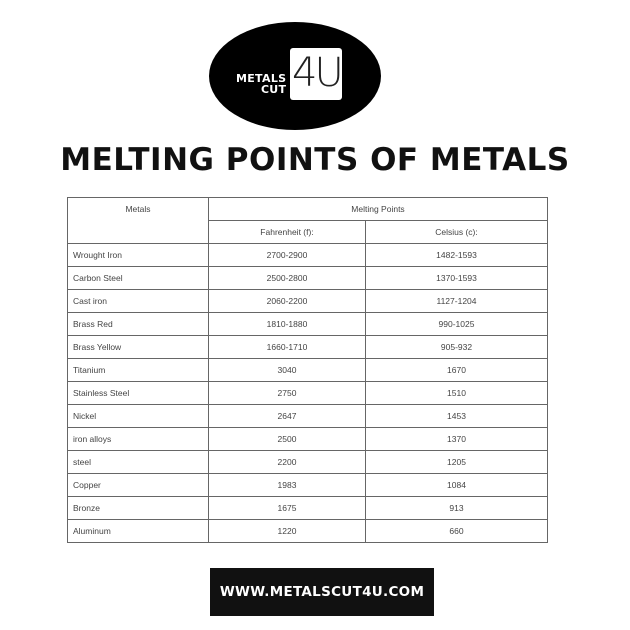  I want to click on fahrenheit-value: 1983, so click(287, 485).